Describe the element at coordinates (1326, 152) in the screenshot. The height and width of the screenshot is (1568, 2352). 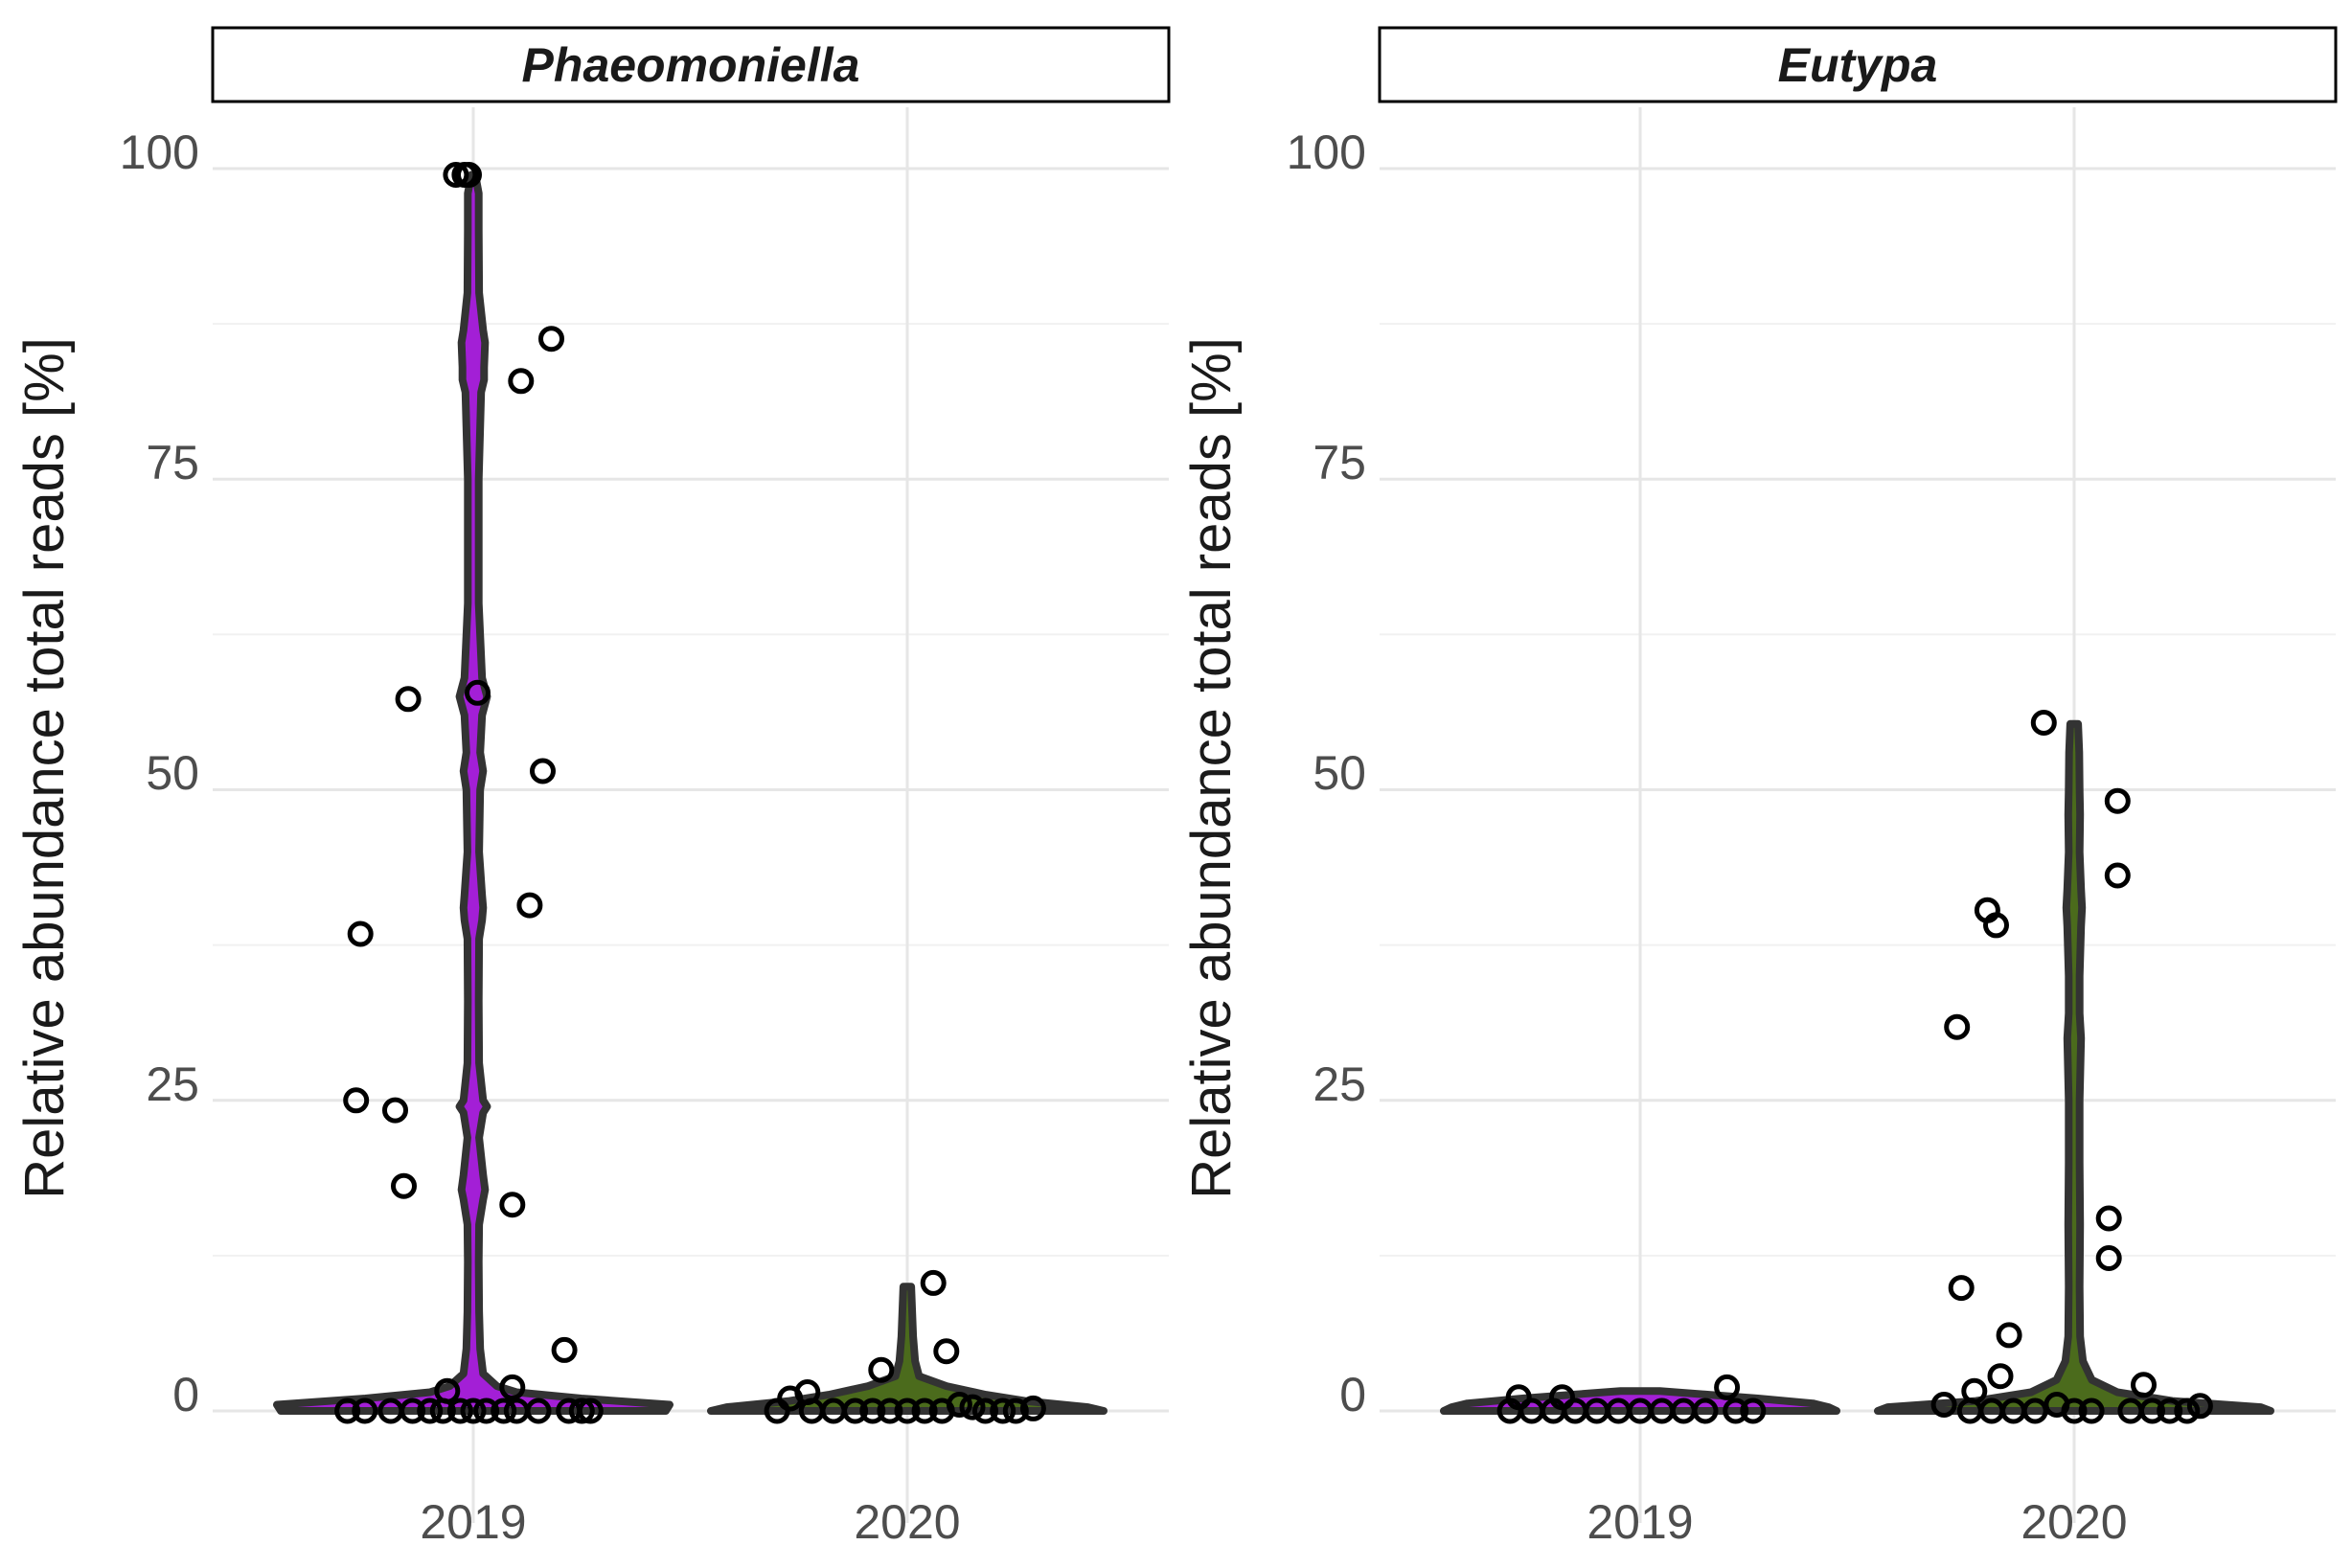
I see `panel-2-ytick-100: 100` at that location.